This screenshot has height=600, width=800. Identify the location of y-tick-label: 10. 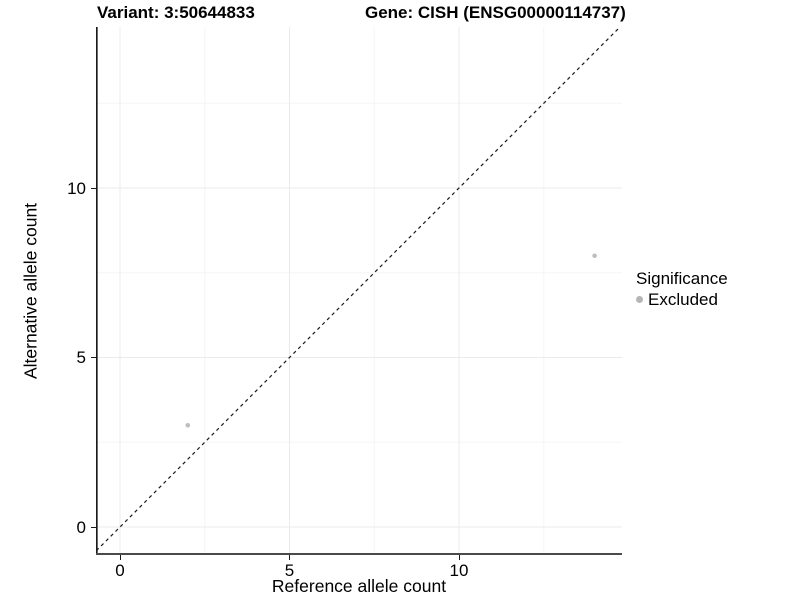
(76, 188).